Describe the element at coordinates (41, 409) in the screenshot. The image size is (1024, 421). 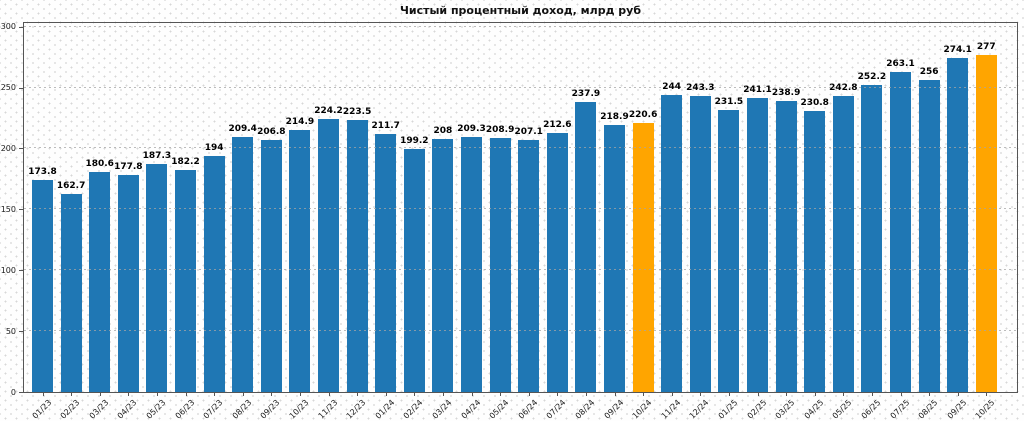
I see `x-tick-label: 01/23` at that location.